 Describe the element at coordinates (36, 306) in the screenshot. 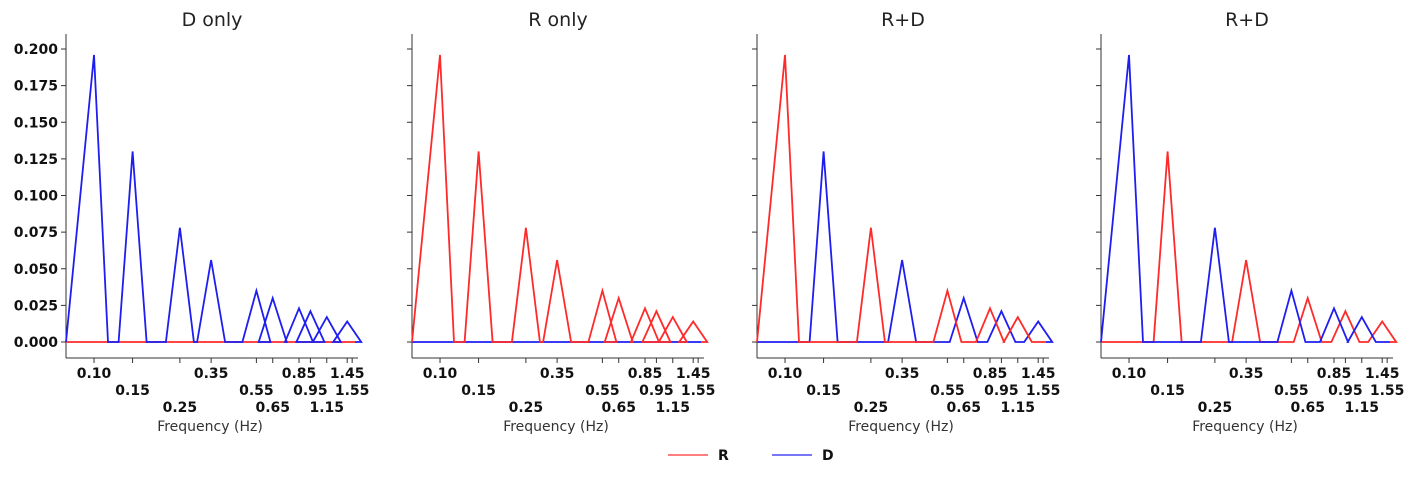

I see `y-tick-label: 0.025` at that location.